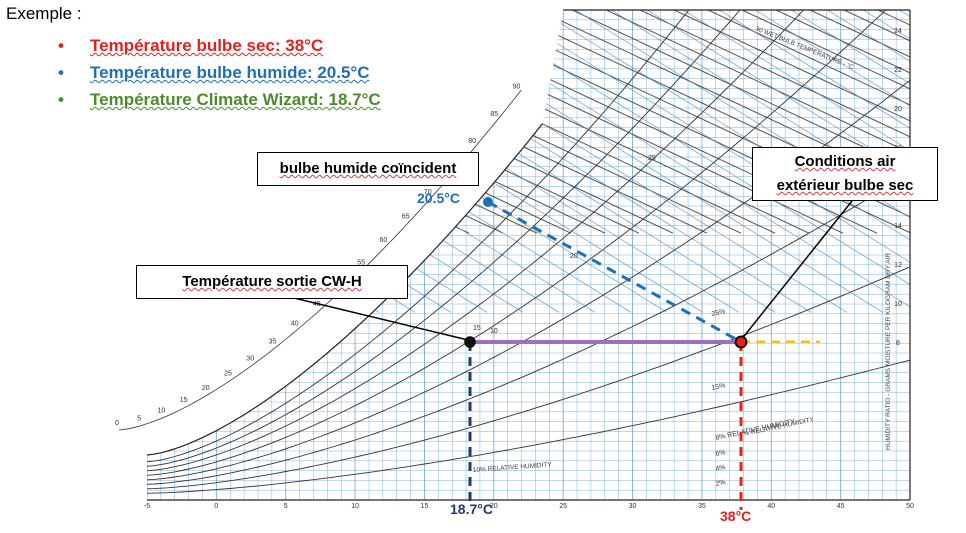 This screenshot has width=966, height=533. Describe the element at coordinates (438, 198) in the screenshot. I see `label-wet-bulb-value: 20.5°C` at that location.